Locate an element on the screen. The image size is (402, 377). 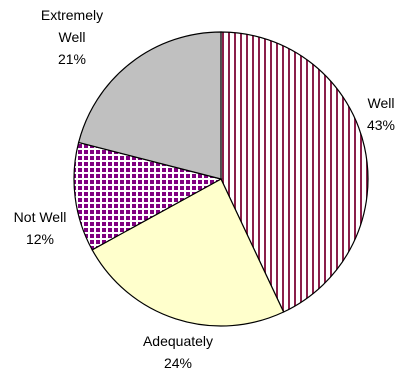
slice-percent-label-2-1: 12% is located at coordinates (40, 239).